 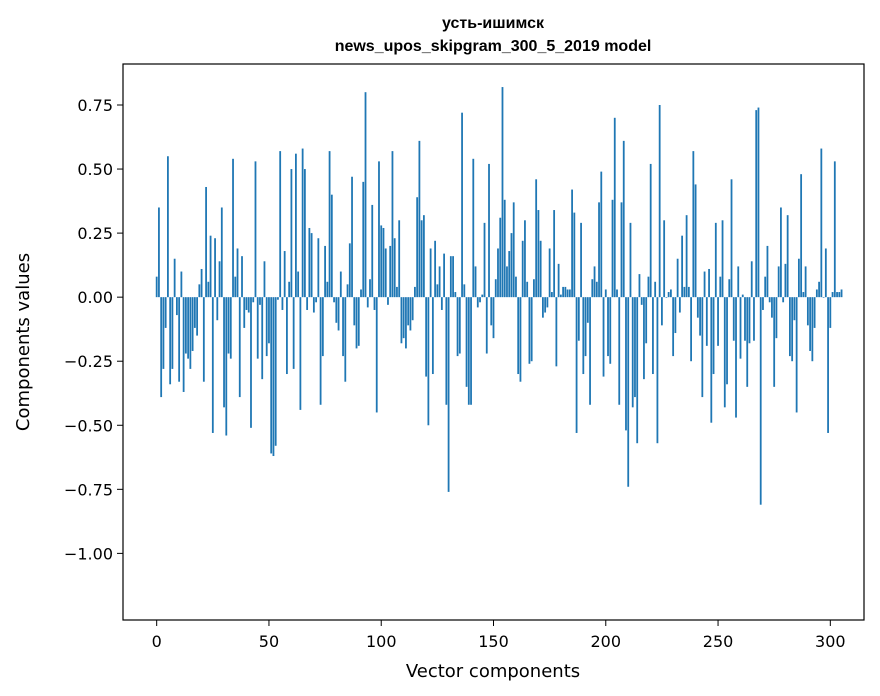 I want to click on chart-subtitle: news_upos_skipgram_300_5_2019 model, so click(x=493, y=46).